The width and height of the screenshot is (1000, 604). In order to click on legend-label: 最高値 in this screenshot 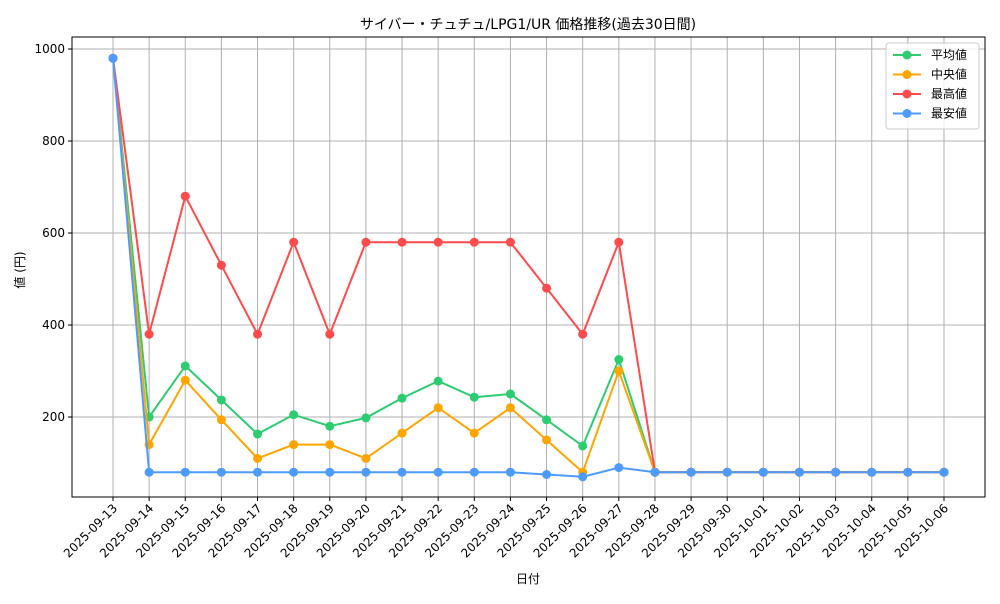, I will do `click(949, 93)`.